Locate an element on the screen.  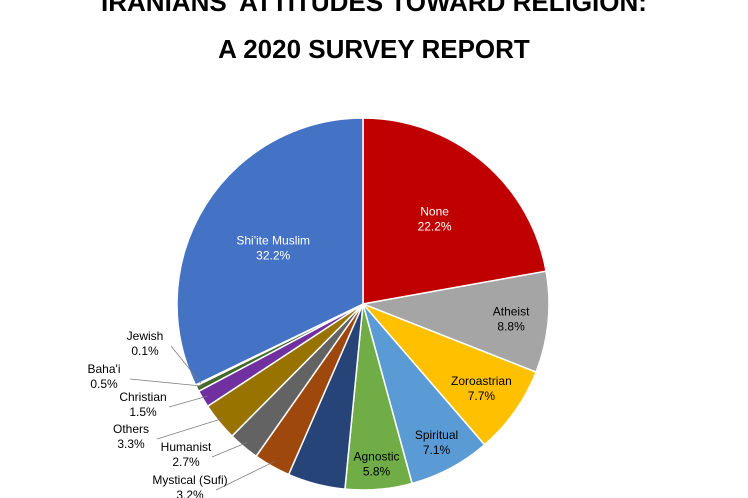
slice-label-none: None is located at coordinates (434, 211).